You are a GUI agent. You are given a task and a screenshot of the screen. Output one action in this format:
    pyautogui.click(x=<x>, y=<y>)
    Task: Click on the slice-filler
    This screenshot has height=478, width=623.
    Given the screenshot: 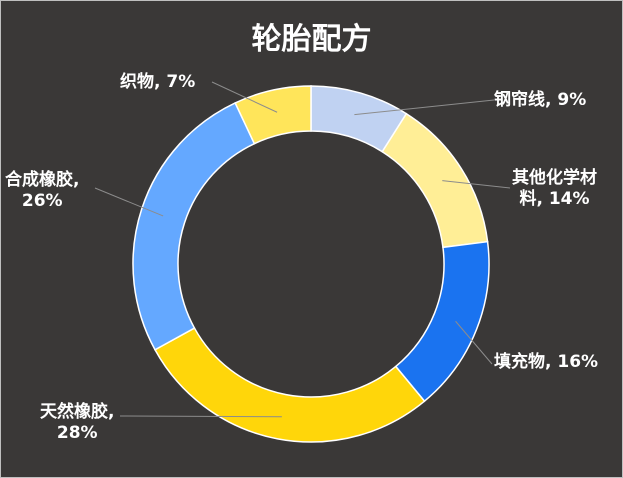 What is the action you would take?
    pyautogui.click(x=442, y=321)
    